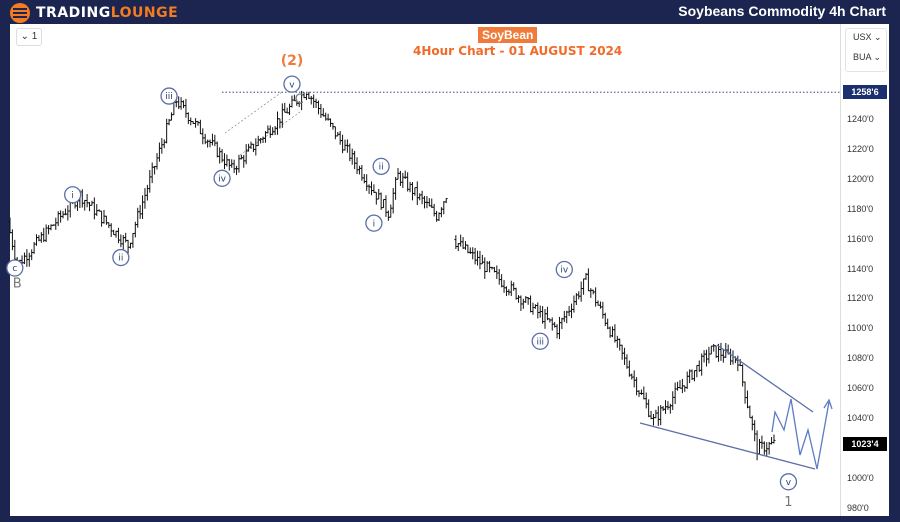 Image resolution: width=900 pixels, height=522 pixels. I want to click on brand-text-2: LOUNGE, so click(144, 13).